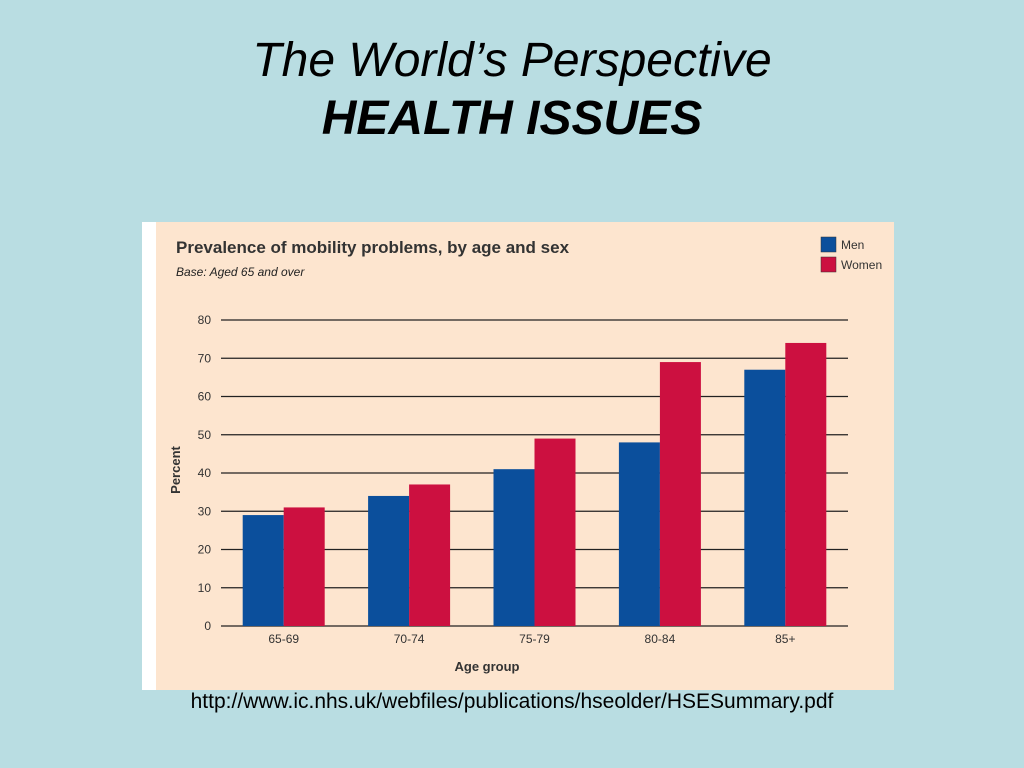  What do you see at coordinates (205, 511) in the screenshot?
I see `y-tick-label: 30` at bounding box center [205, 511].